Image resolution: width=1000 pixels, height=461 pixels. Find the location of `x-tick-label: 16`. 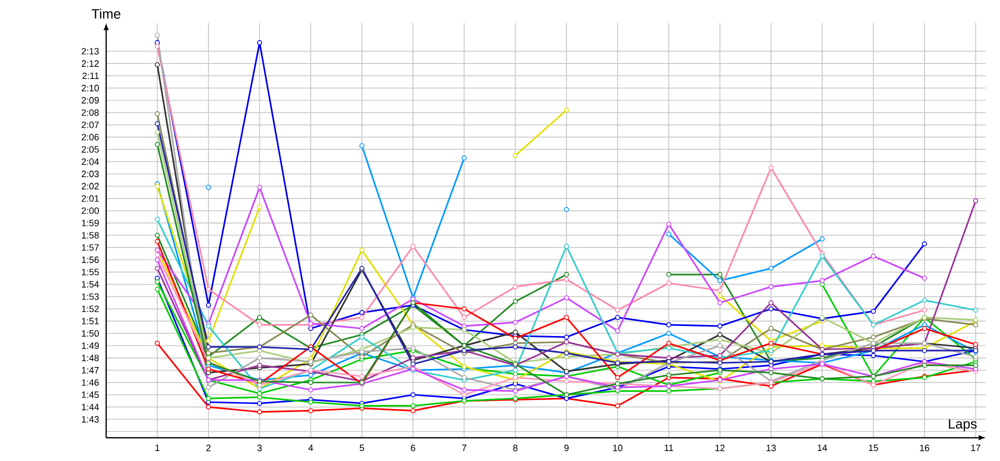

x-tick-label: 16 is located at coordinates (925, 448).